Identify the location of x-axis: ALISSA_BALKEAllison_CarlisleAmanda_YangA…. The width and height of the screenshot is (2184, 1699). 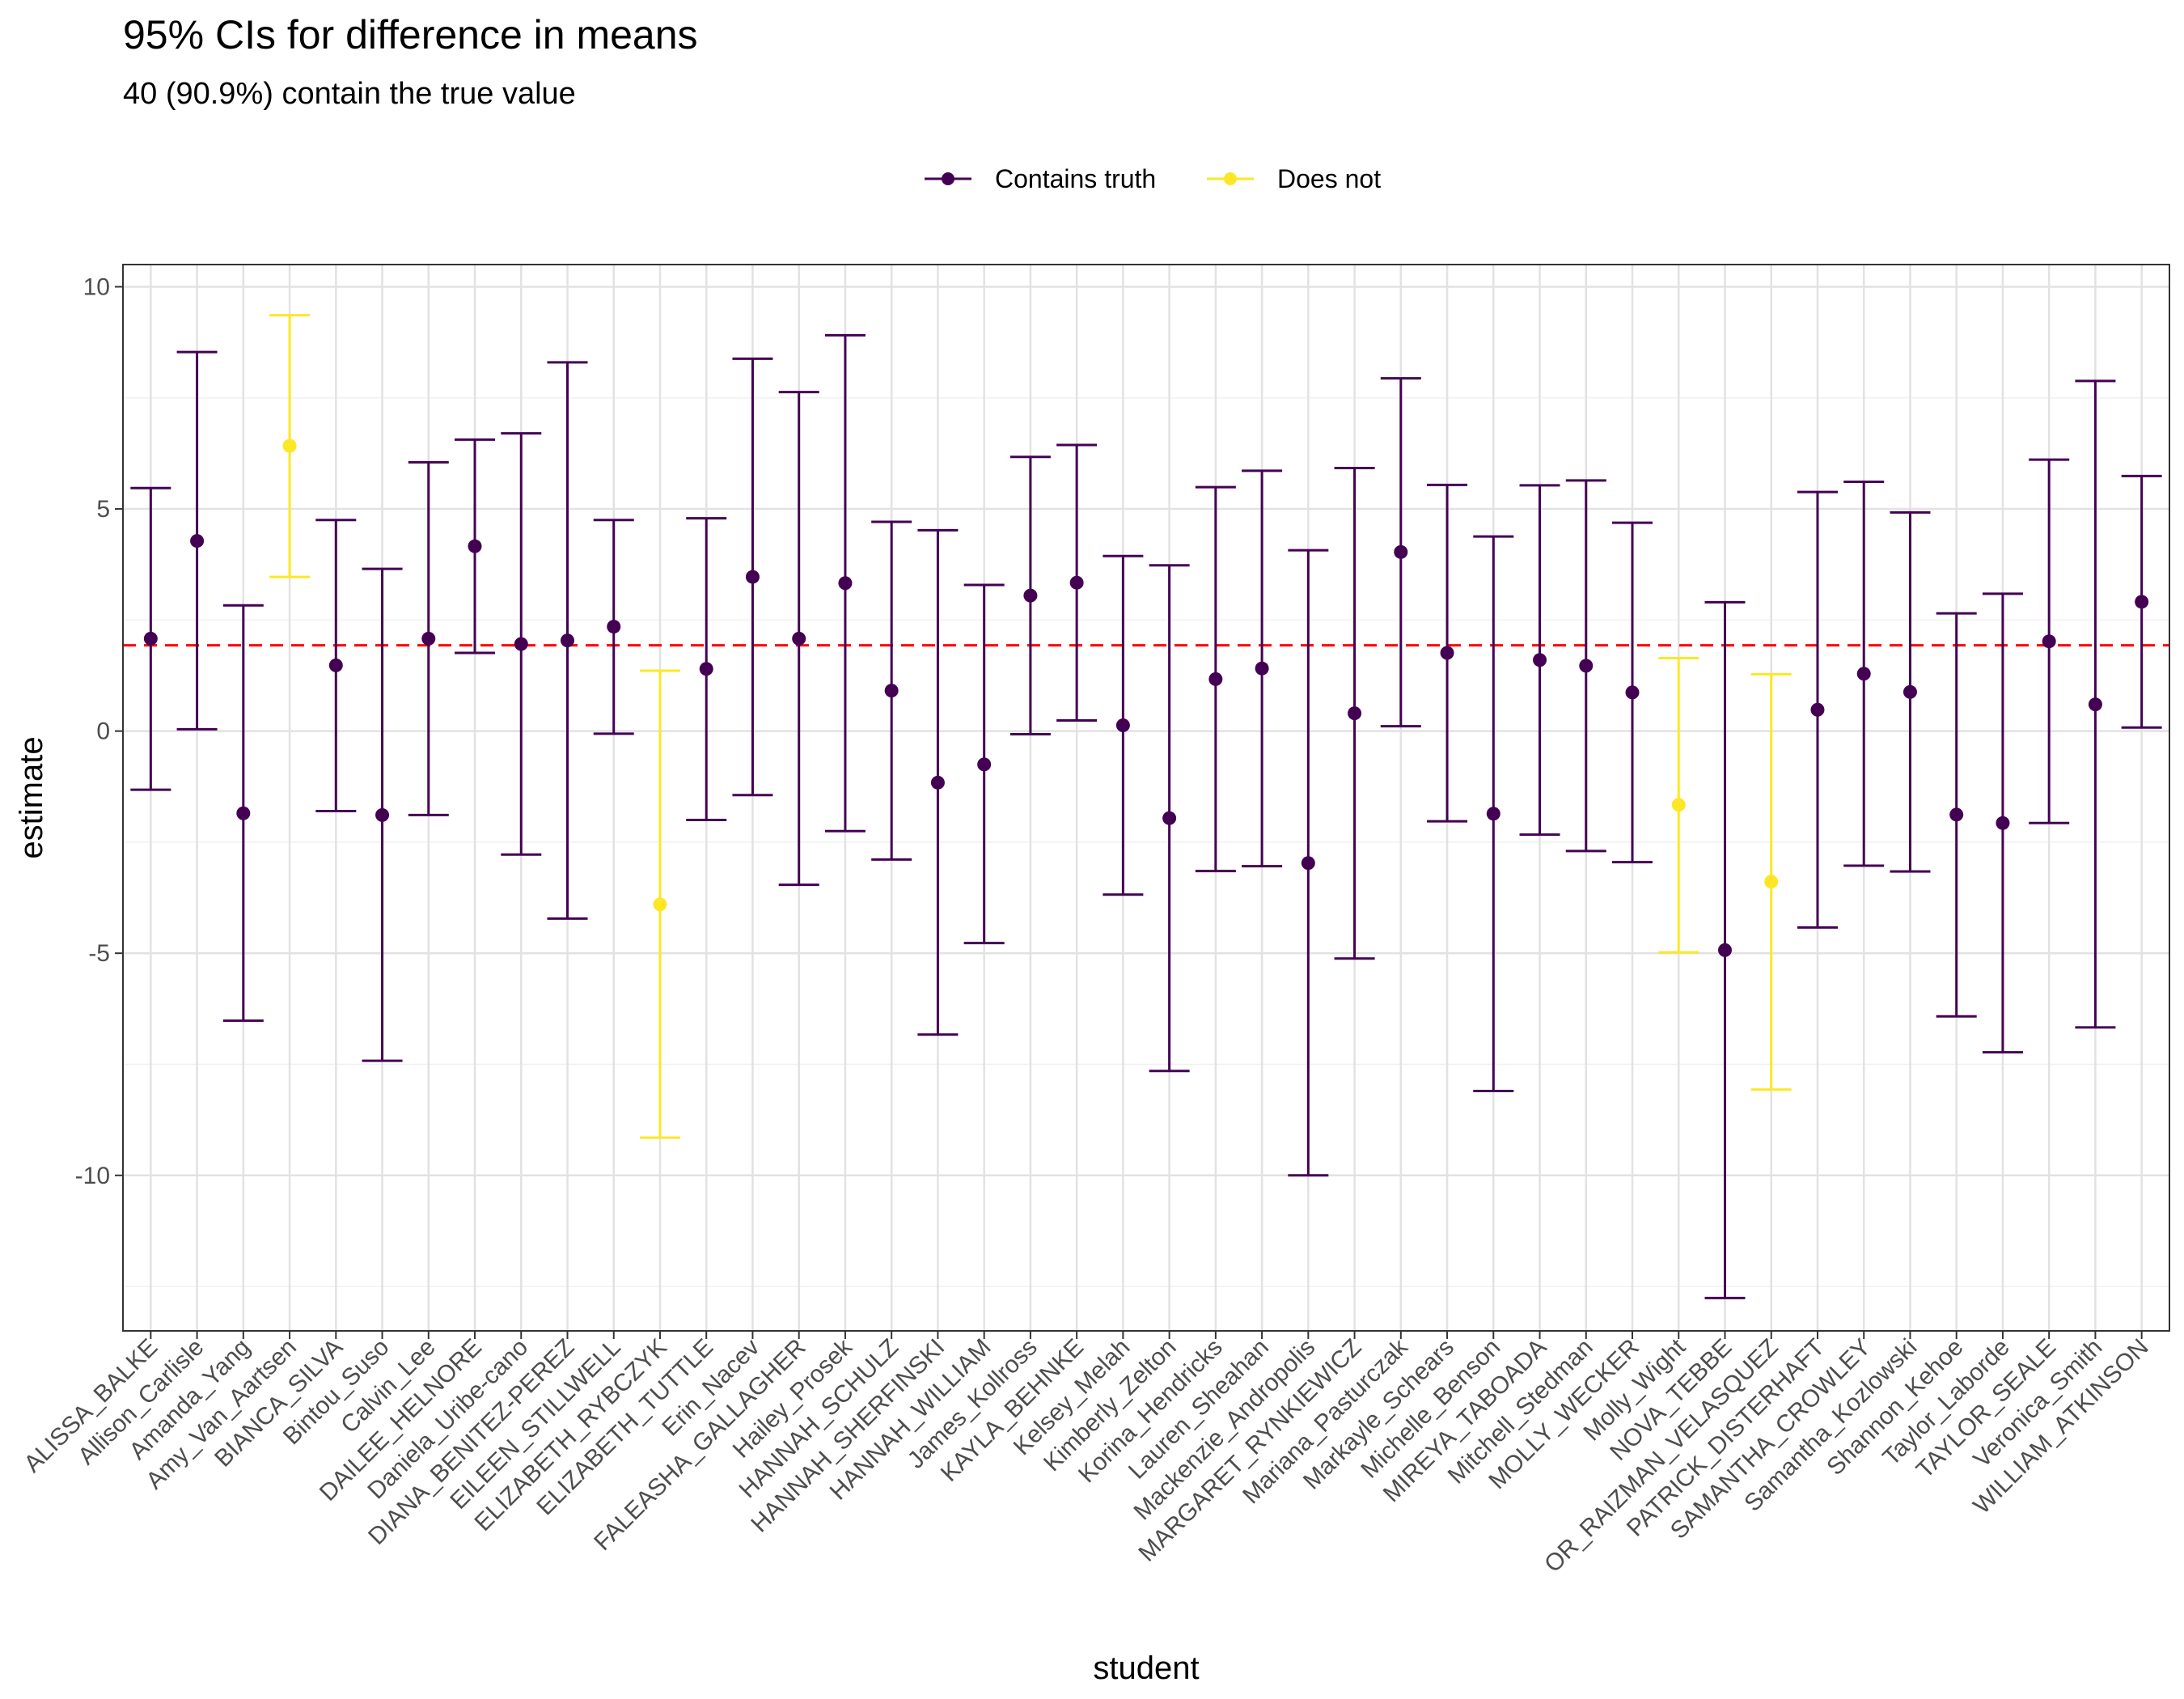
(1086, 1454).